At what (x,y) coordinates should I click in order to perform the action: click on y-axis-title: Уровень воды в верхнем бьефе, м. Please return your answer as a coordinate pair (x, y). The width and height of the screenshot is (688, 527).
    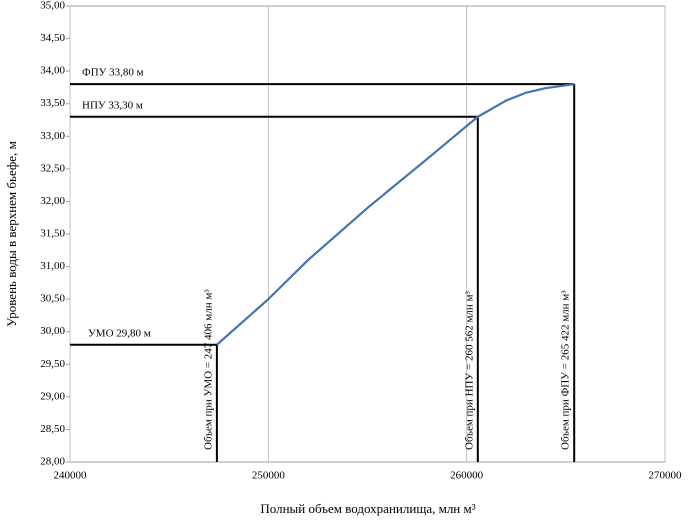
    Looking at the image, I should click on (11, 234).